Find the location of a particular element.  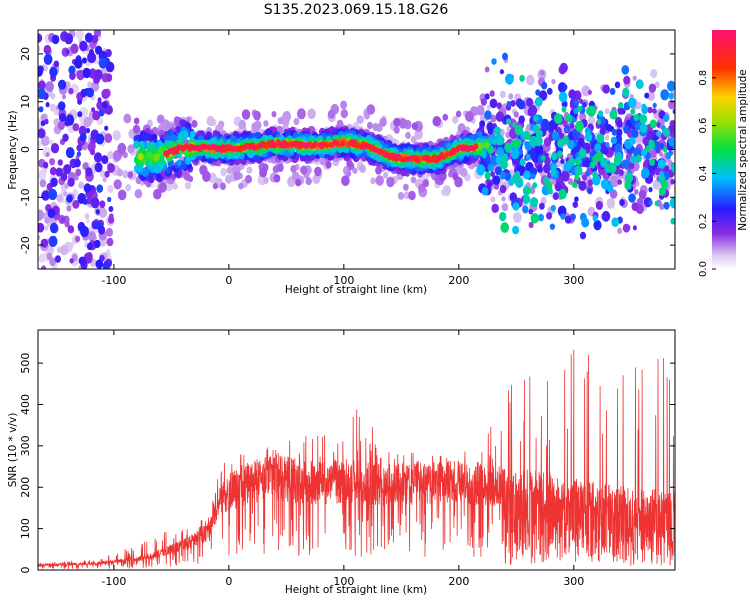

colorbar-tick-label: 0.6 is located at coordinates (703, 126).